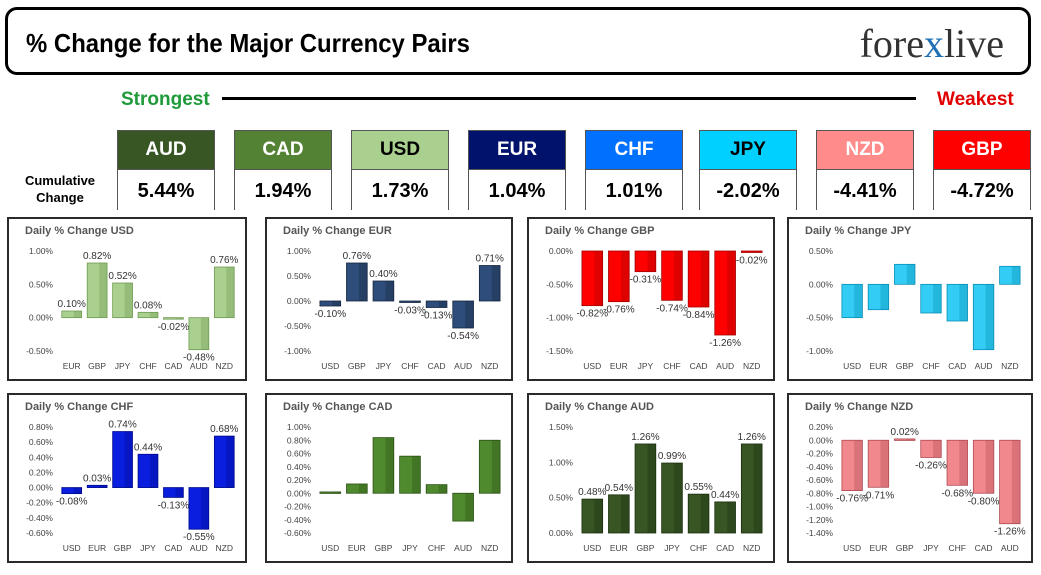  Describe the element at coordinates (166, 189) in the screenshot. I see `currency-cumulative-value: 5.44%` at that location.